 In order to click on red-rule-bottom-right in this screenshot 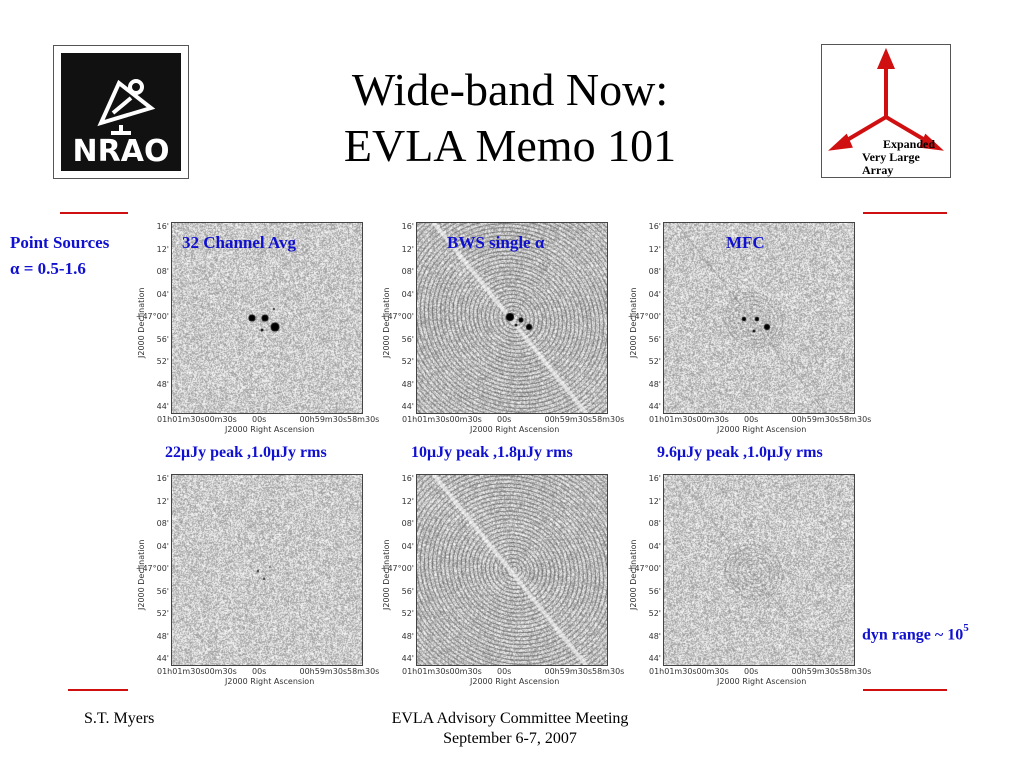, I will do `click(905, 690)`.